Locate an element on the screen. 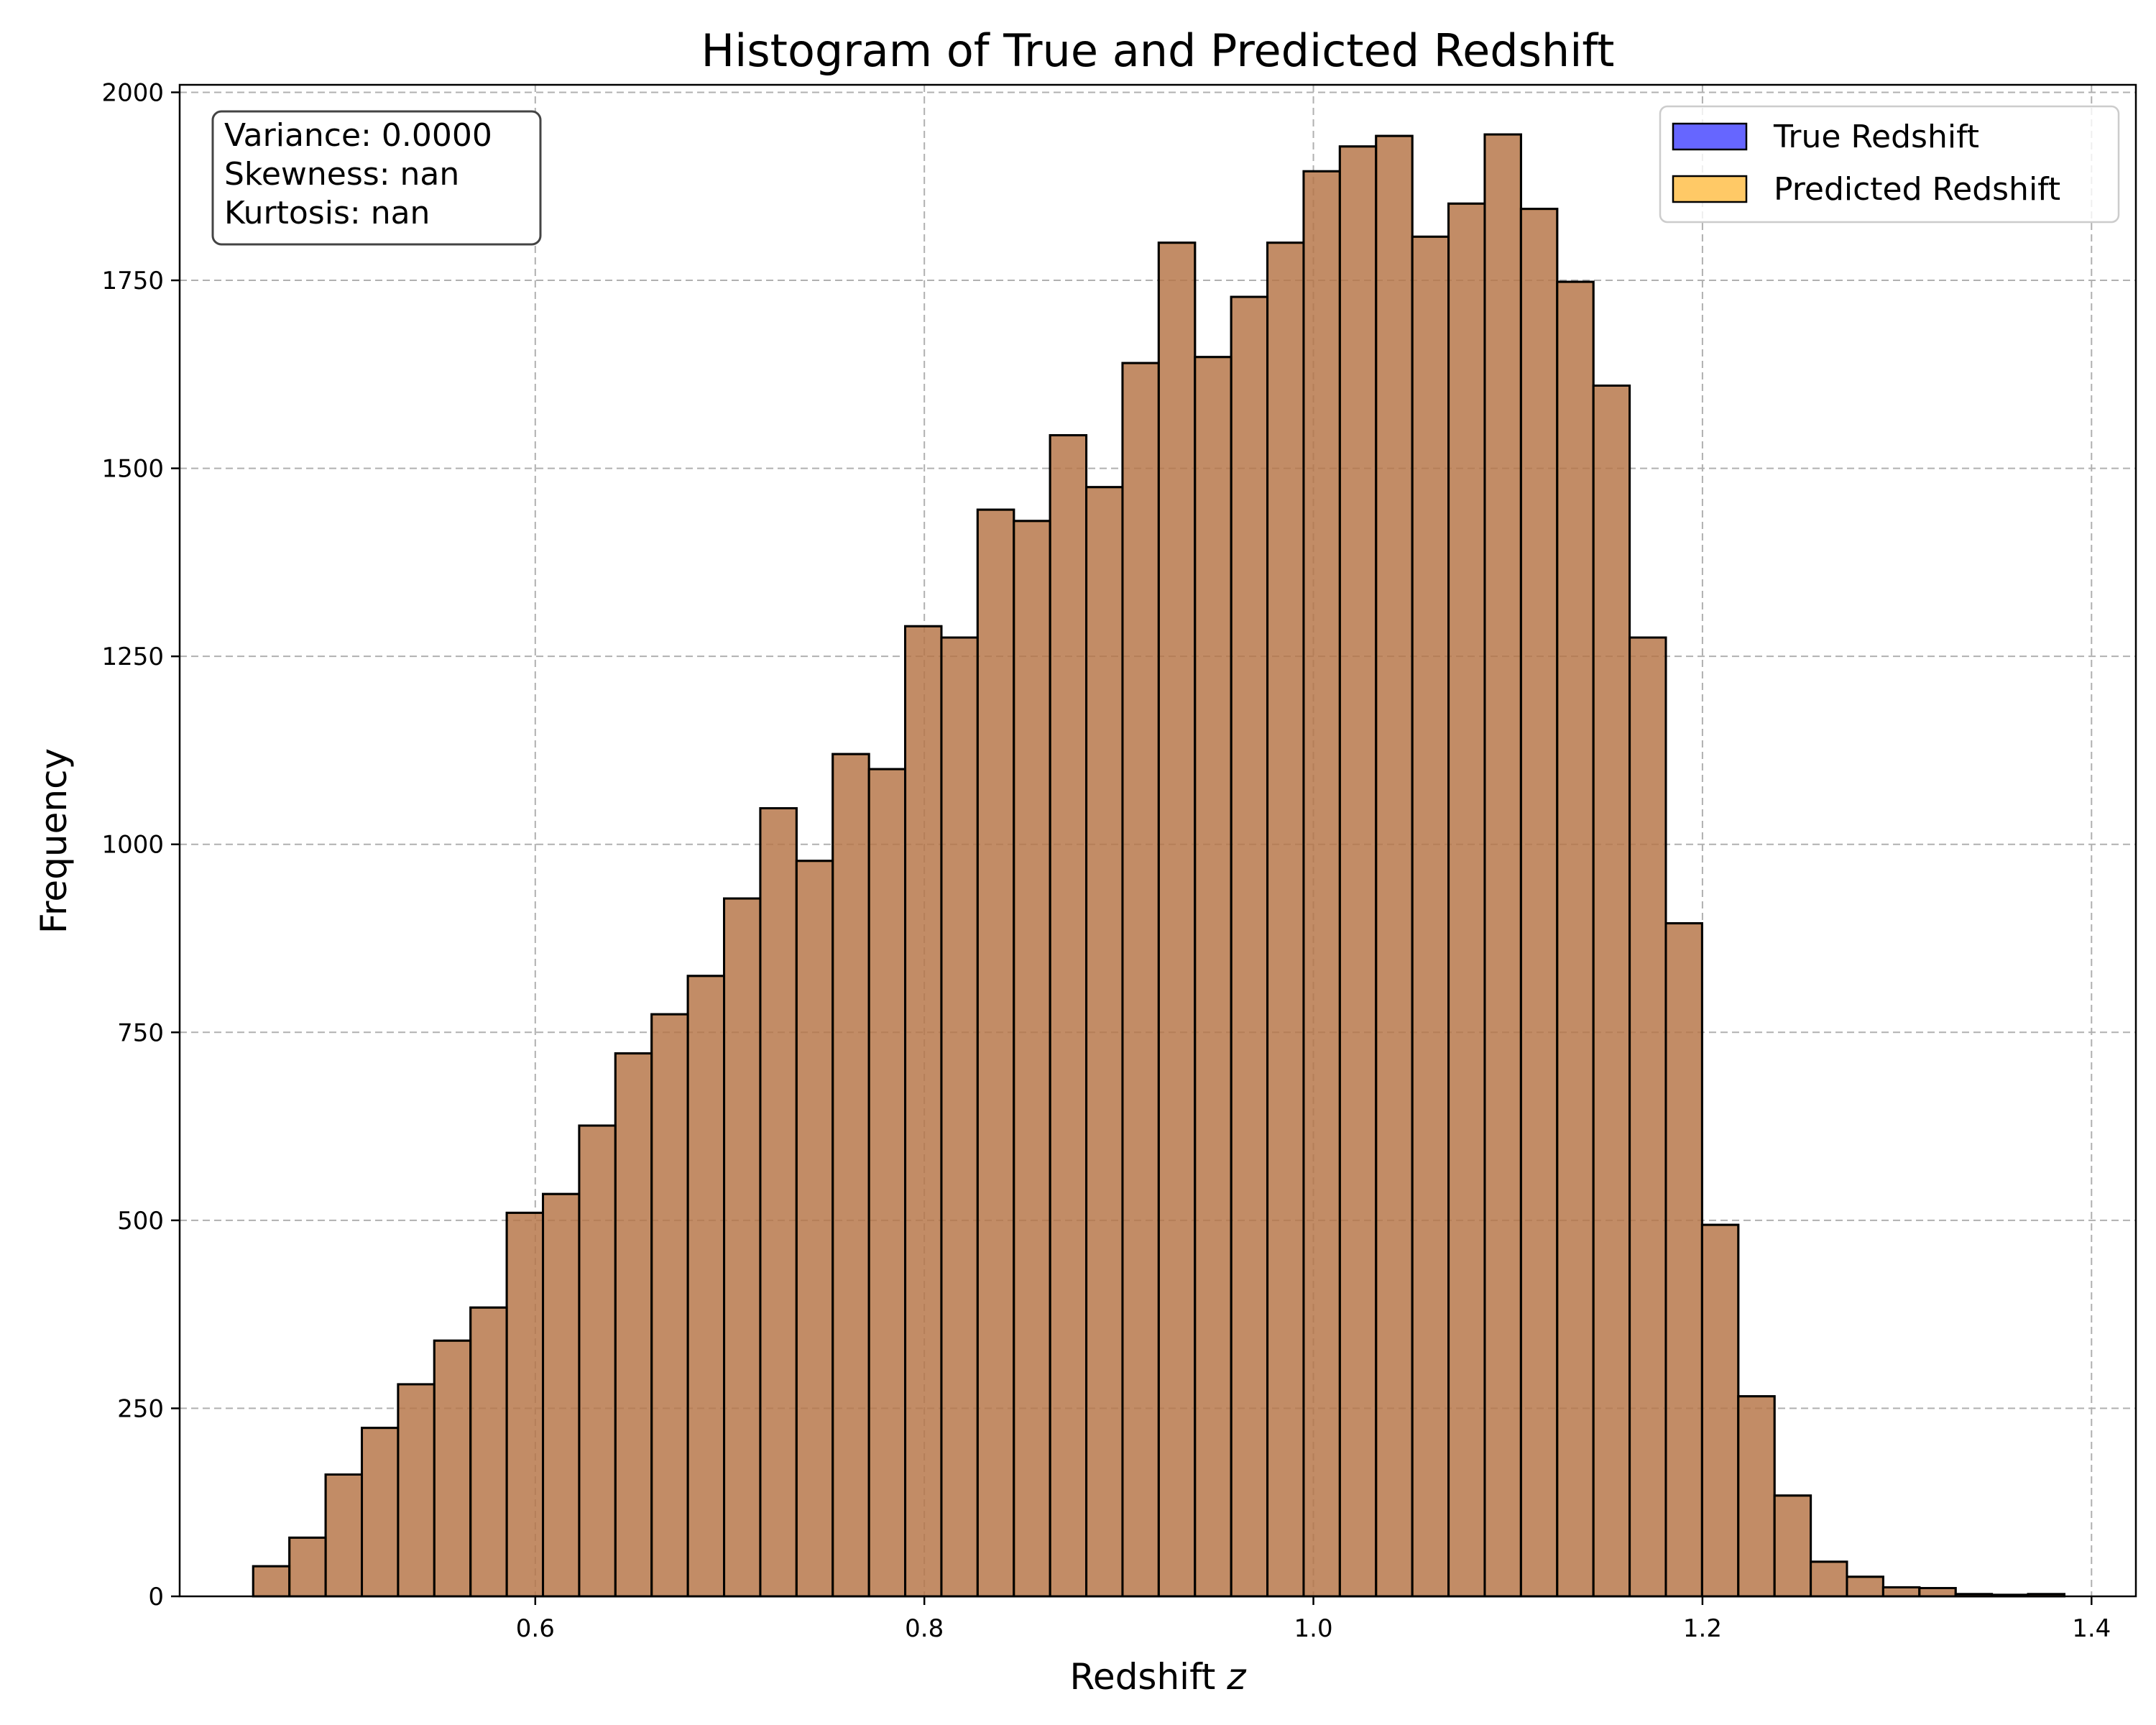 The width and height of the screenshot is (2156, 1725). legend-swatch-true is located at coordinates (1710, 136).